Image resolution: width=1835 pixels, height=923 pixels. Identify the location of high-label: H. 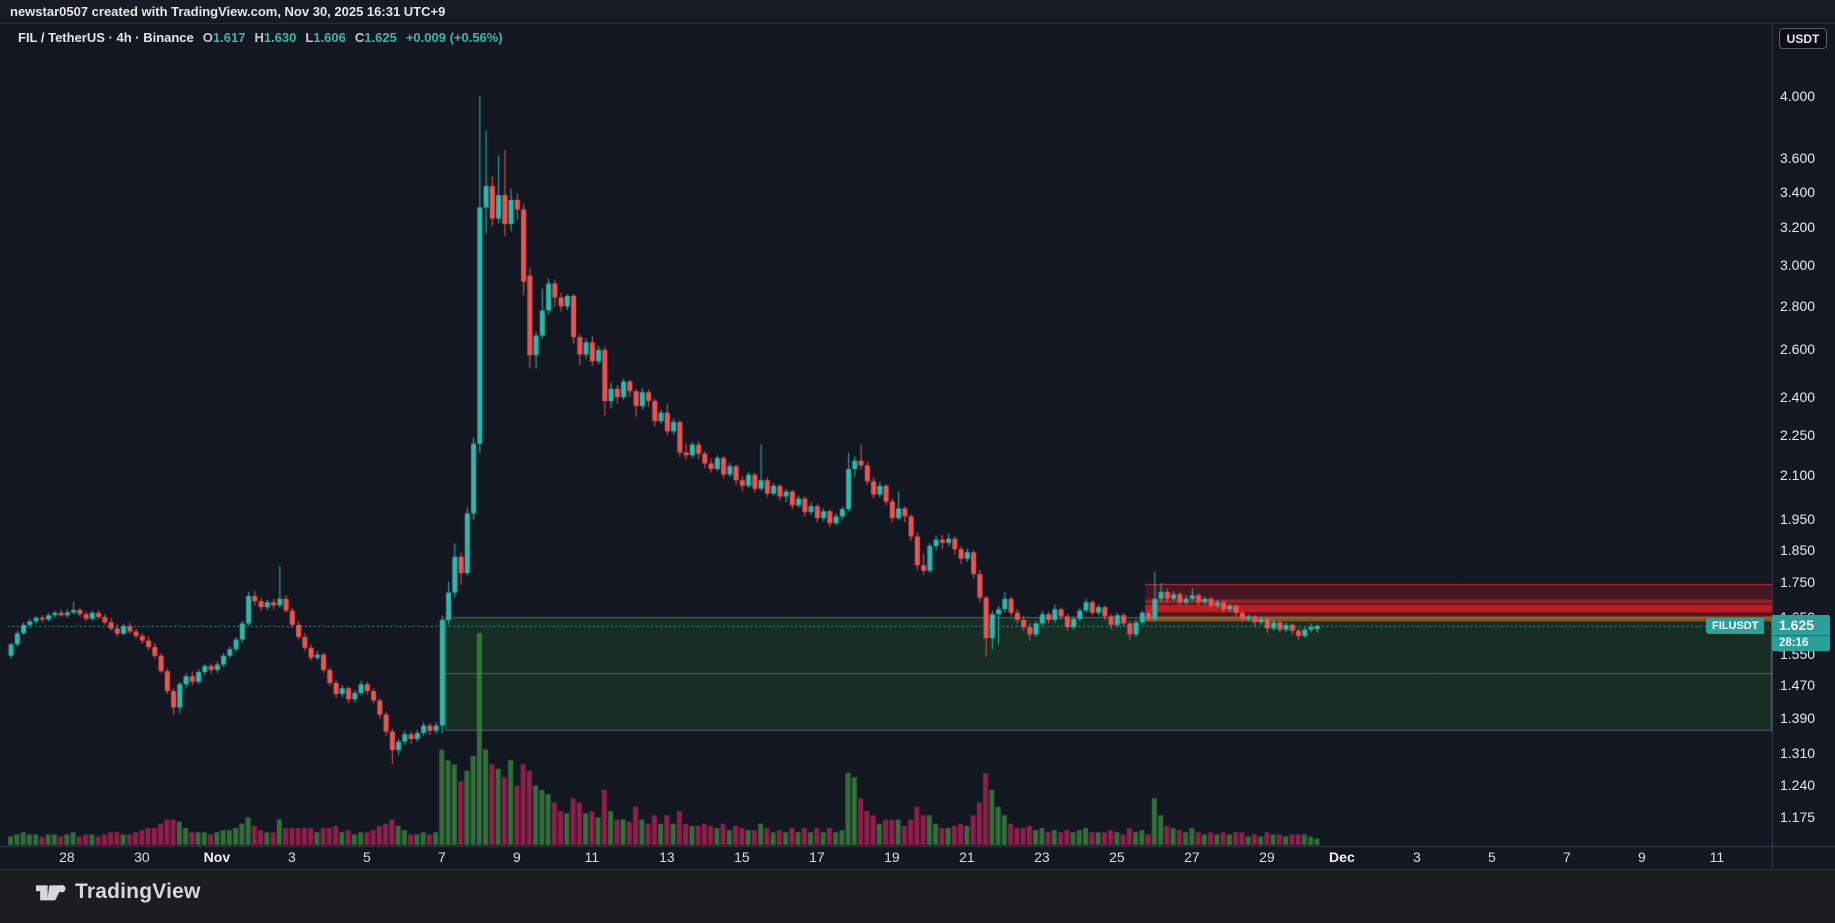
(259, 37).